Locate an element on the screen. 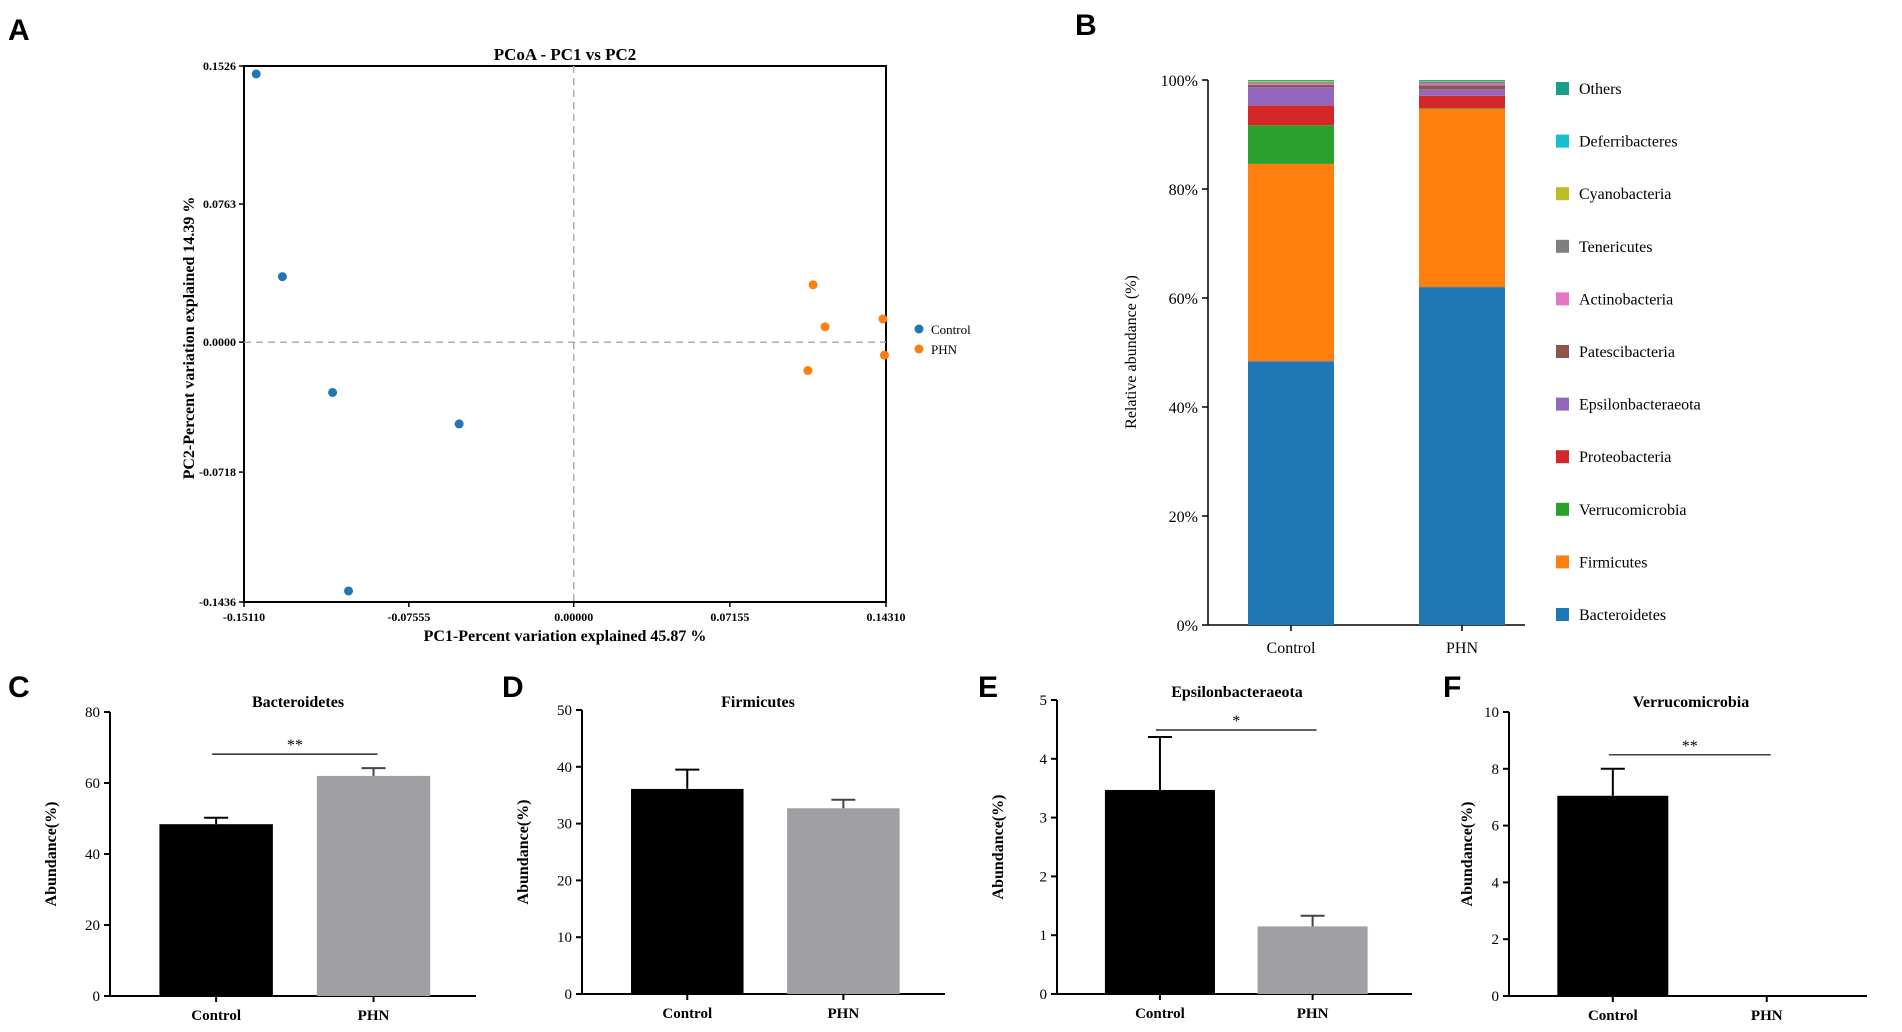 The height and width of the screenshot is (1032, 1902). bacteroidetes-category-phn: PHN is located at coordinates (374, 1016).